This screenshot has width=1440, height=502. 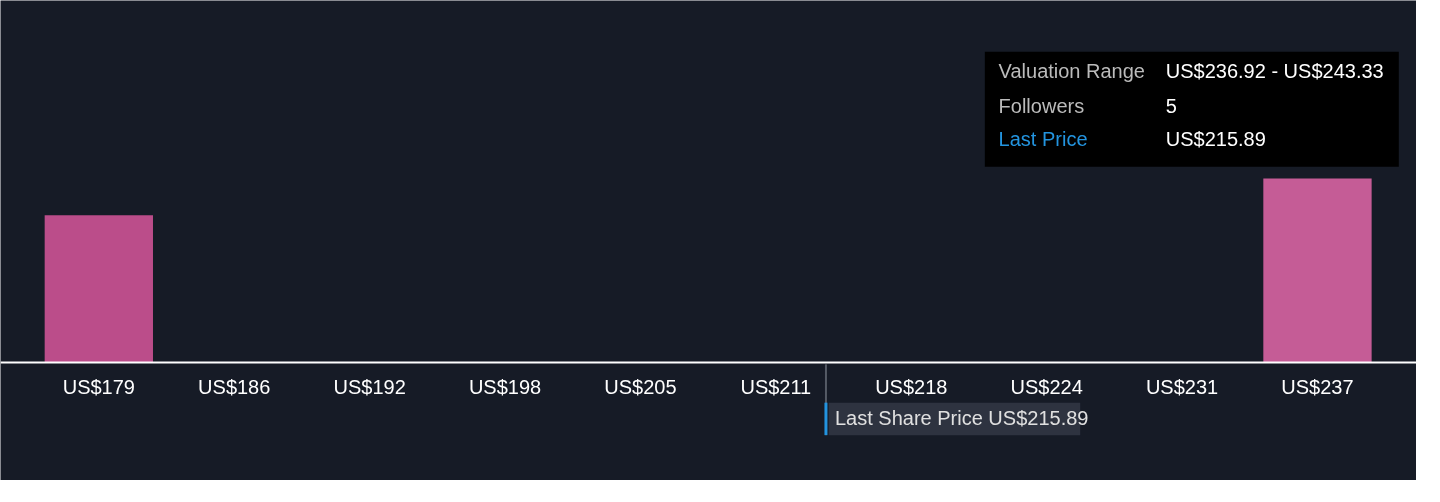 I want to click on x-tick-label: US$179, so click(x=98, y=387).